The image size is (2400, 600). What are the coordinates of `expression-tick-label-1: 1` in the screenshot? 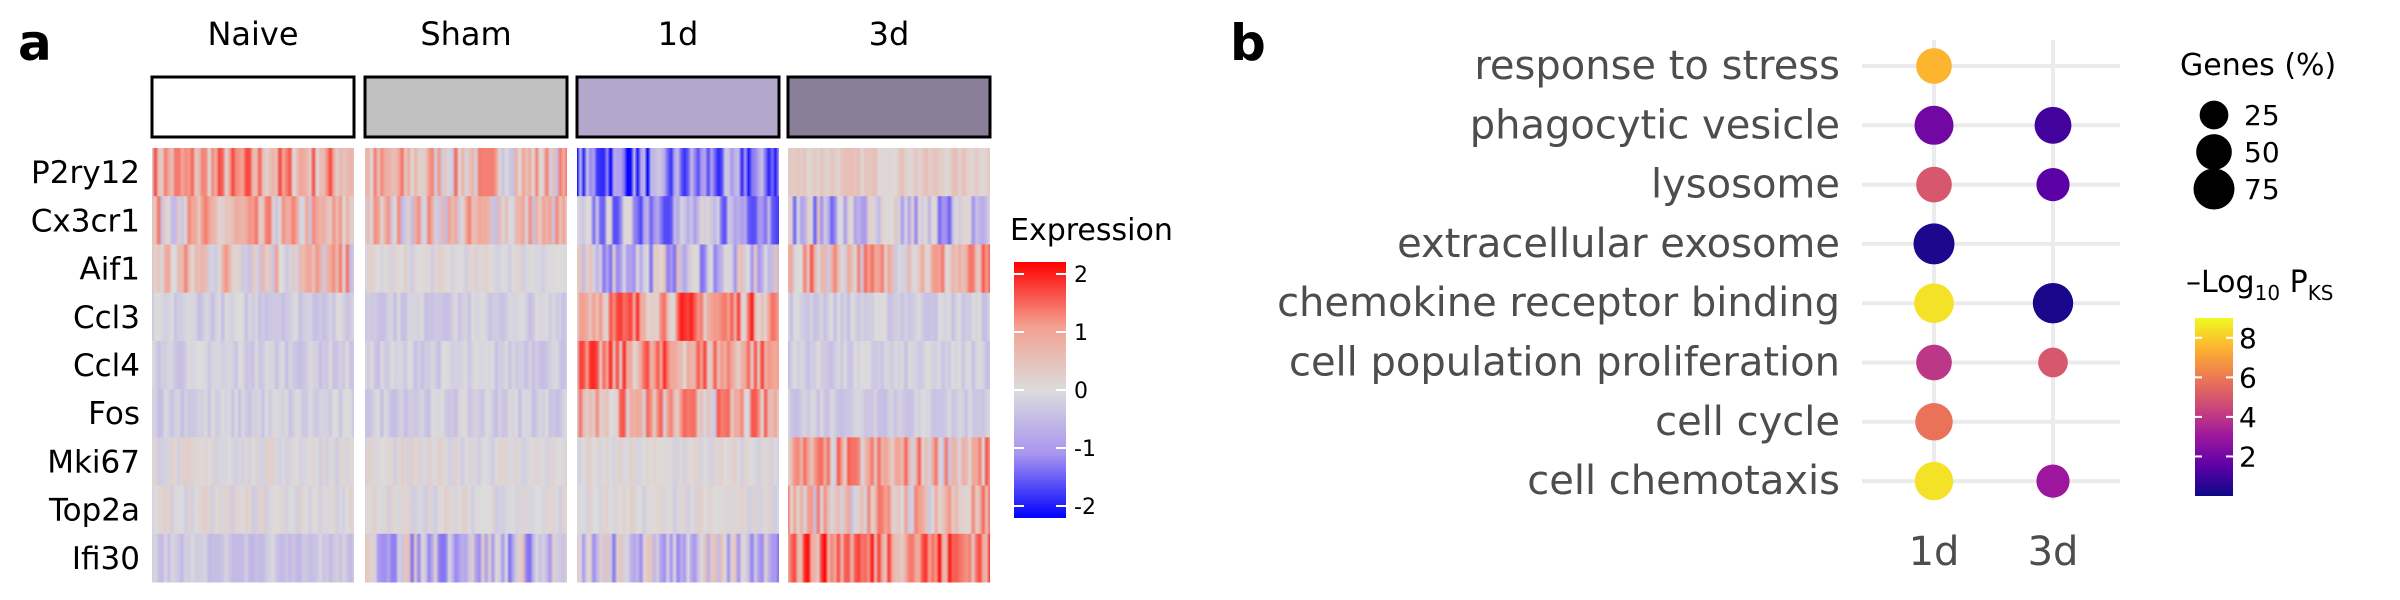 It's located at (1081, 333).